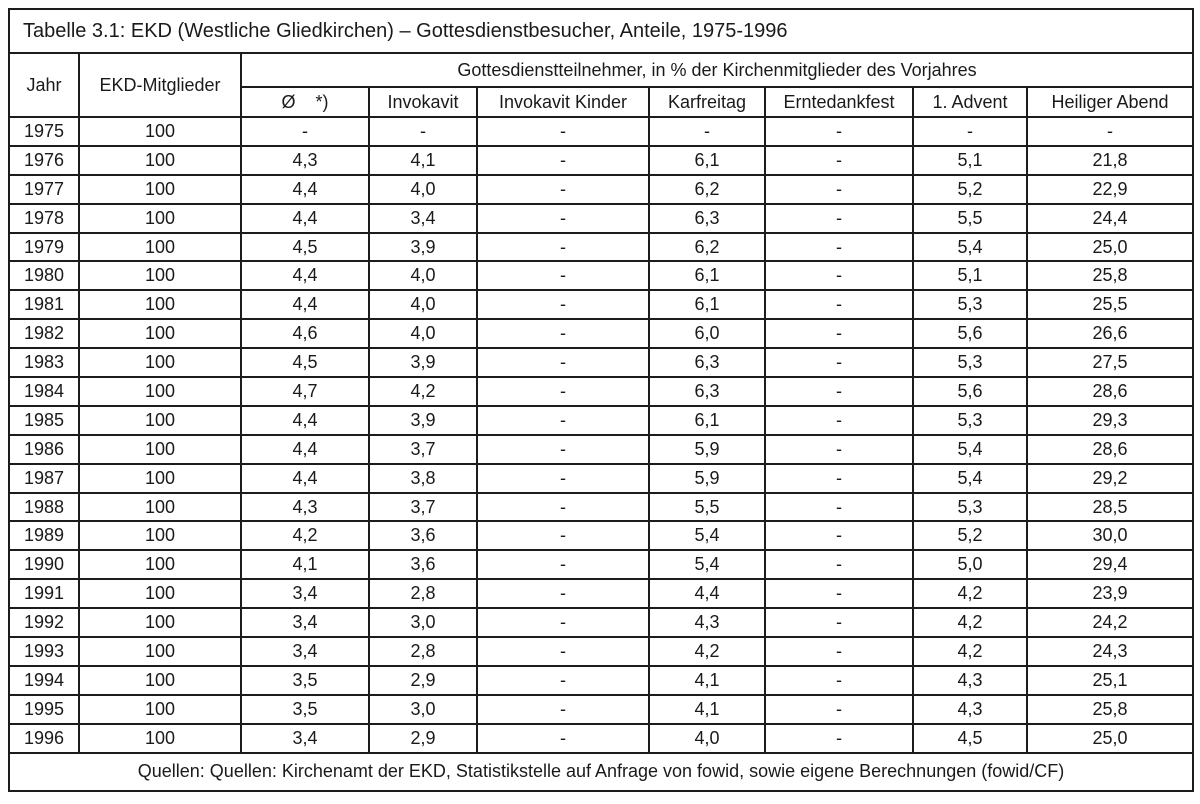 Image resolution: width=1200 pixels, height=804 pixels. What do you see at coordinates (44, 594) in the screenshot?
I see `year-cell: 1991` at bounding box center [44, 594].